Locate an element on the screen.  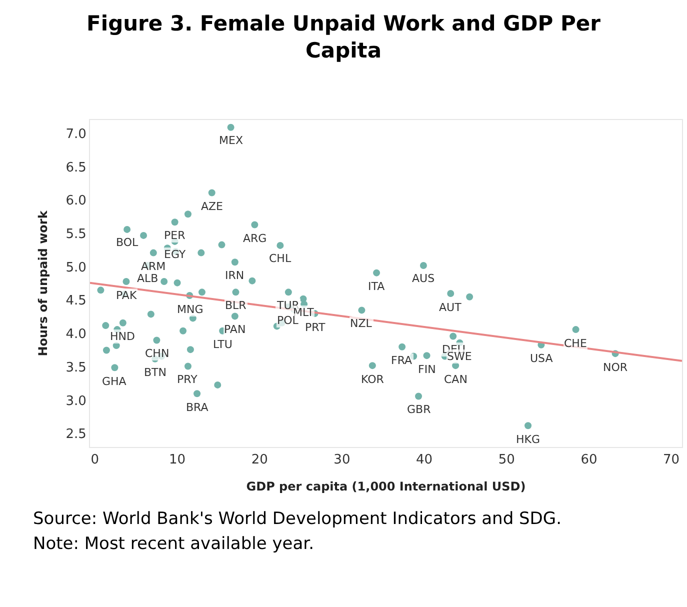
annotation: EGY is located at coordinates (175, 254).